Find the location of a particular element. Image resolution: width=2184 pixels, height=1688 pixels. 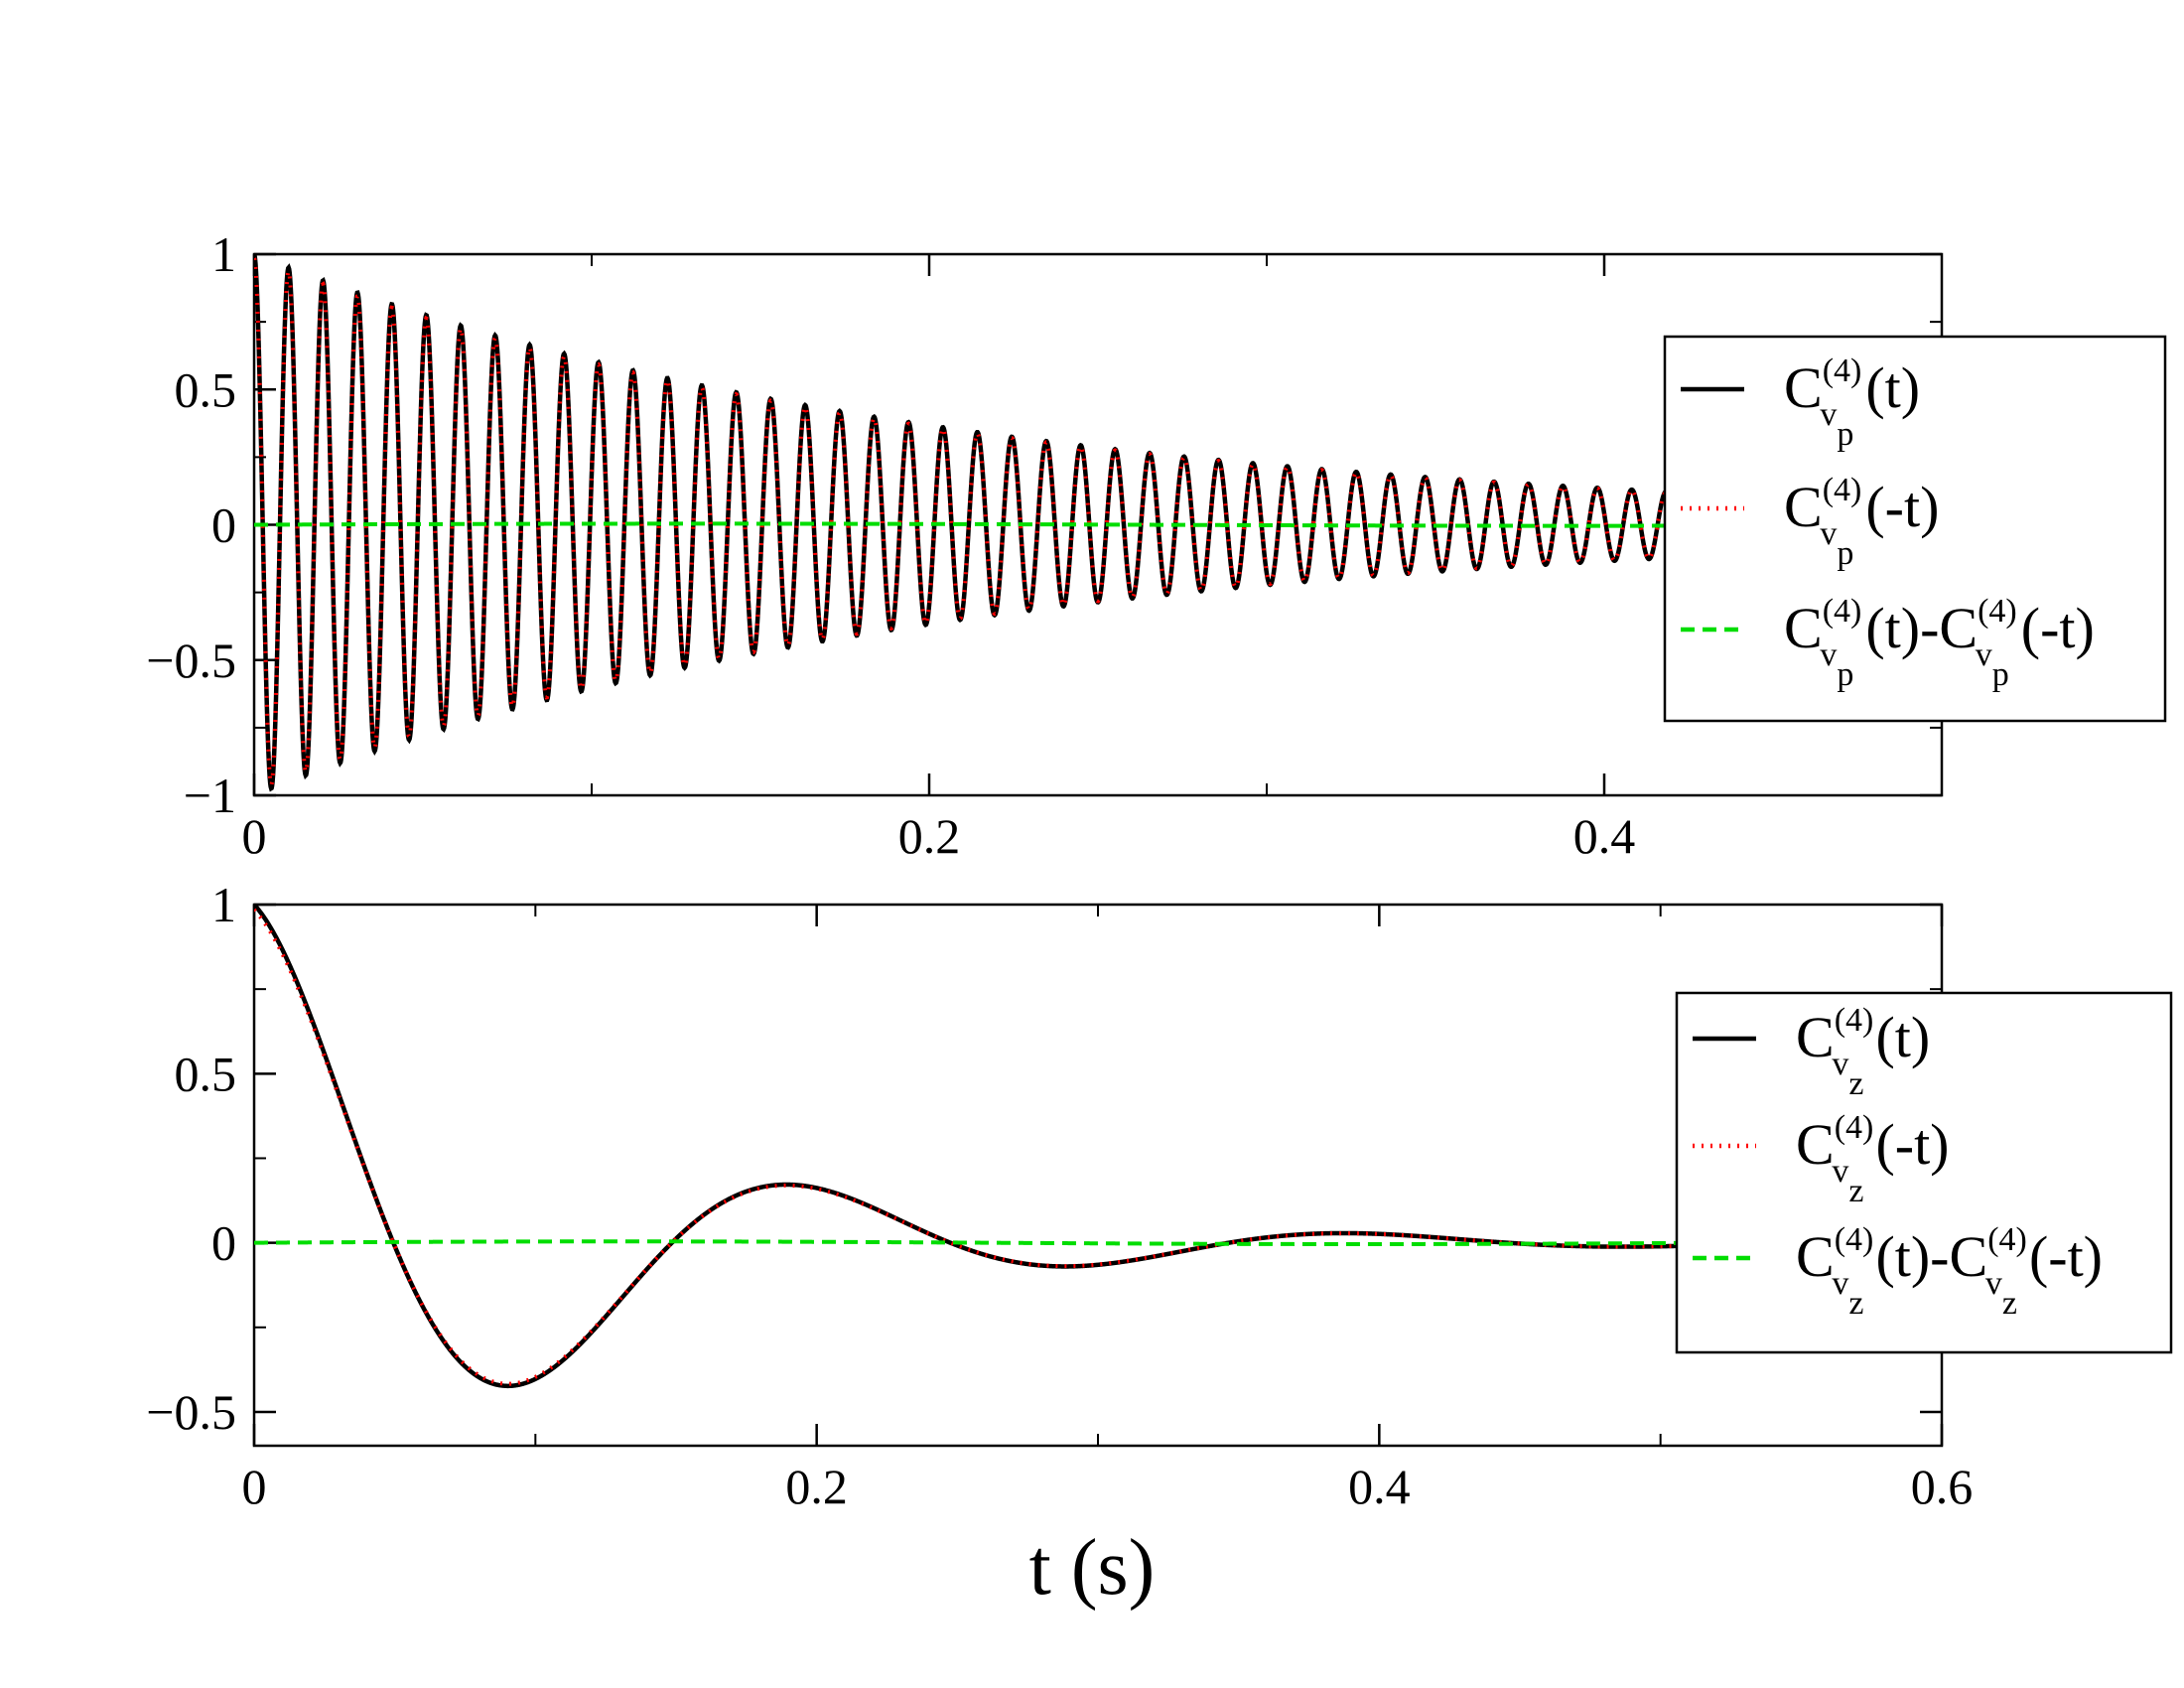

x-axis-title: t (s) is located at coordinates (1092, 1568).